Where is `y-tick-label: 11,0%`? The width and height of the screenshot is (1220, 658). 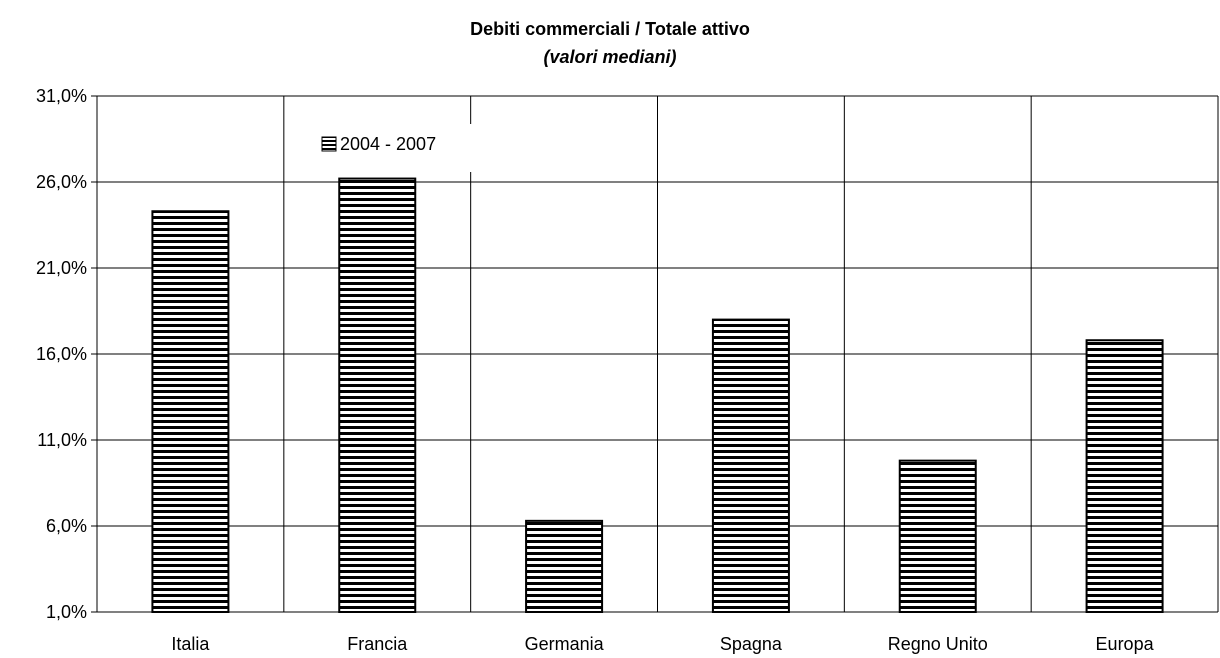
y-tick-label: 11,0% is located at coordinates (62, 440).